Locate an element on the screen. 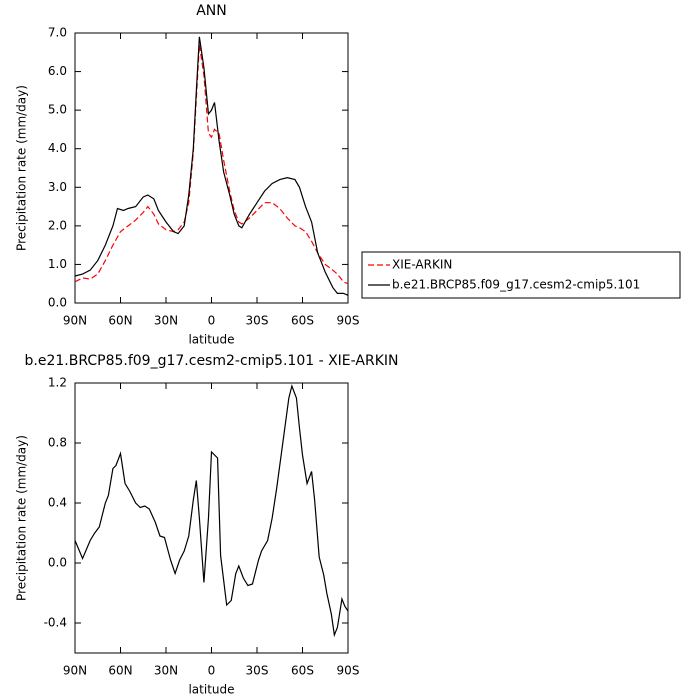  chart-title: ANN is located at coordinates (211, 11).